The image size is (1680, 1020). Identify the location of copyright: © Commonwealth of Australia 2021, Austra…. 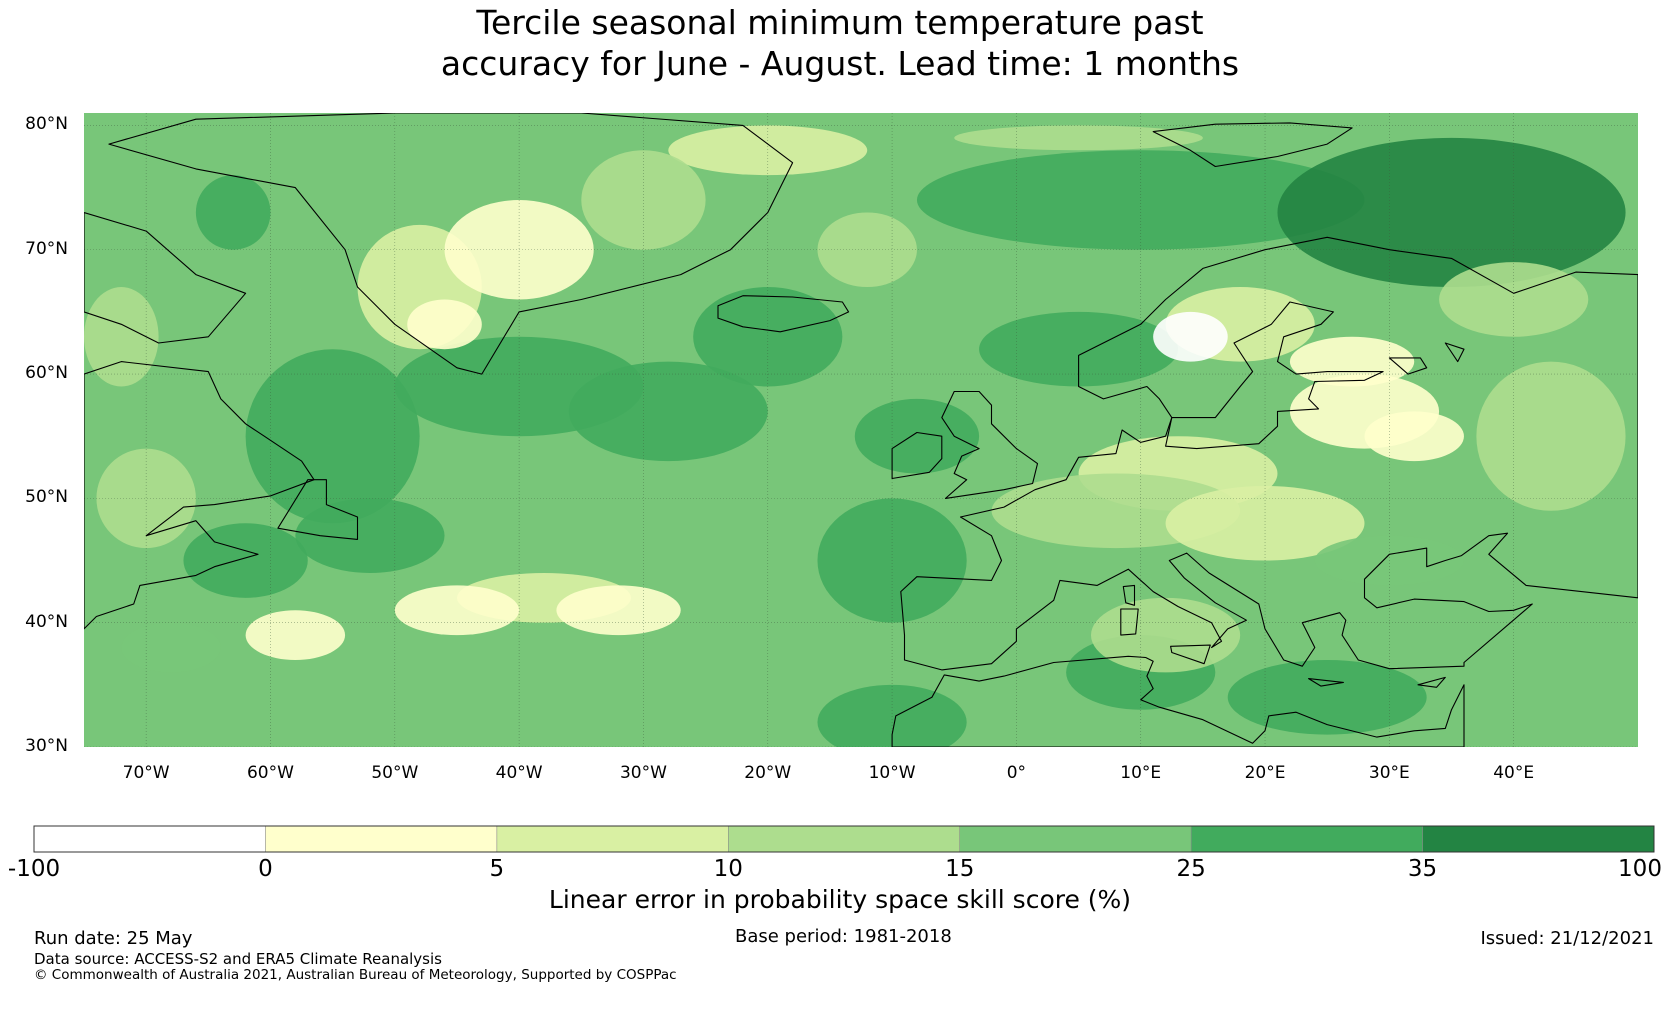
(355, 975).